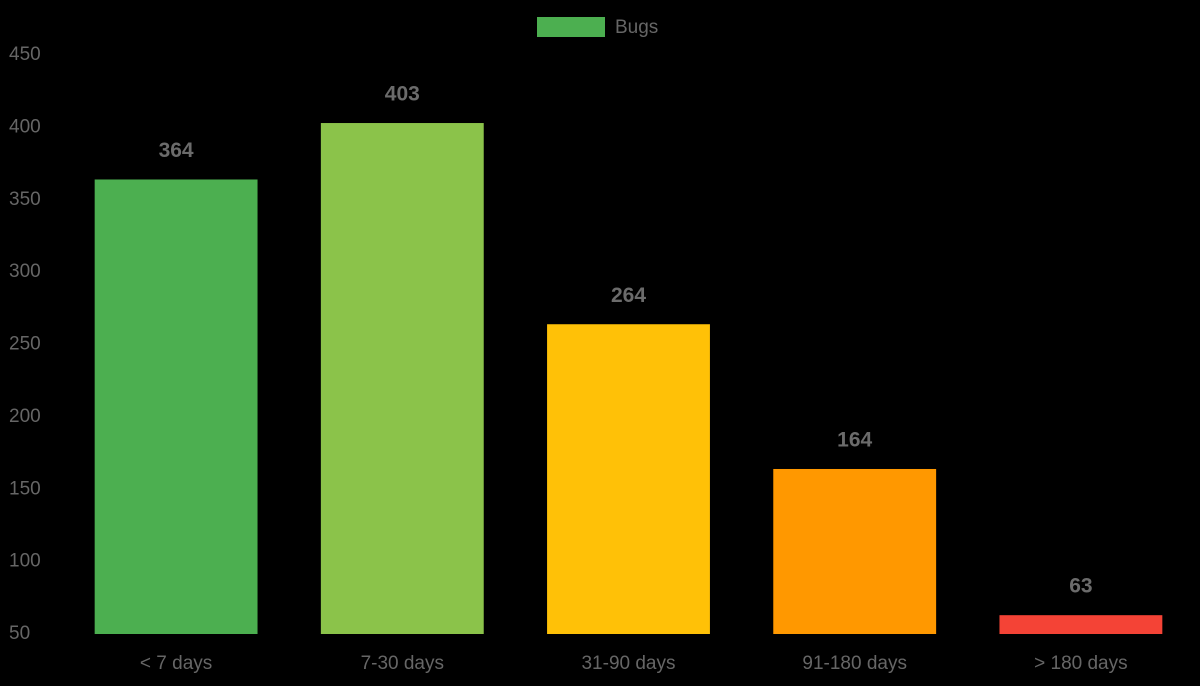 The image size is (1200, 686). I want to click on data-label: 164, so click(854, 440).